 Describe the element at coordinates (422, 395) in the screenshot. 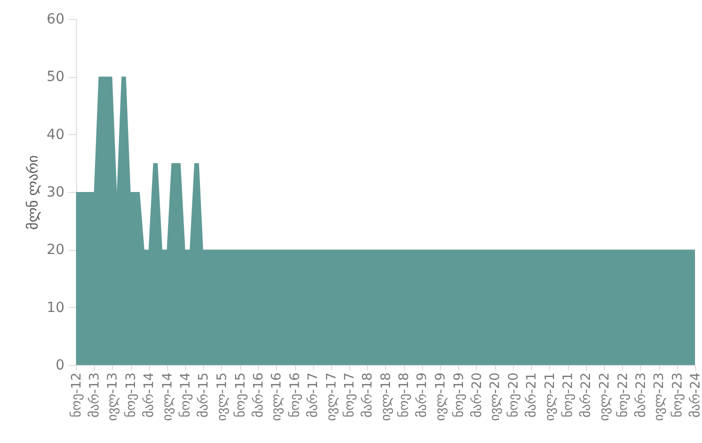

I see `x-tick-label: მარ-19` at that location.